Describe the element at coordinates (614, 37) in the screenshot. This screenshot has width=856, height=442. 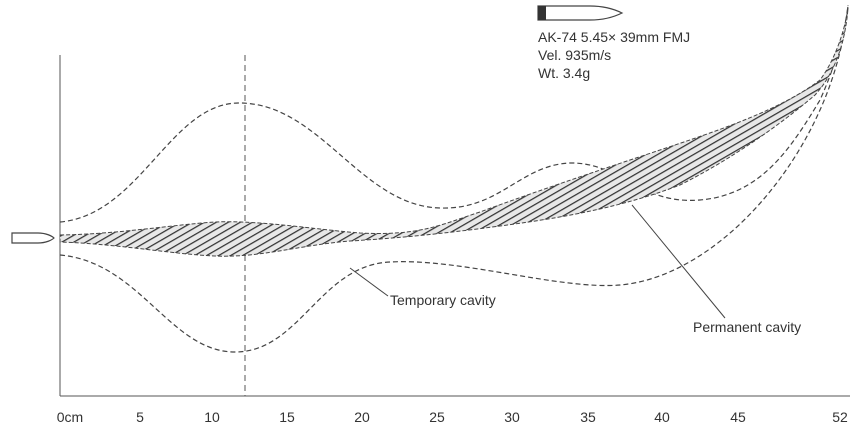
I see `caliber: AK-74 5.45× 39mm FMJ` at that location.